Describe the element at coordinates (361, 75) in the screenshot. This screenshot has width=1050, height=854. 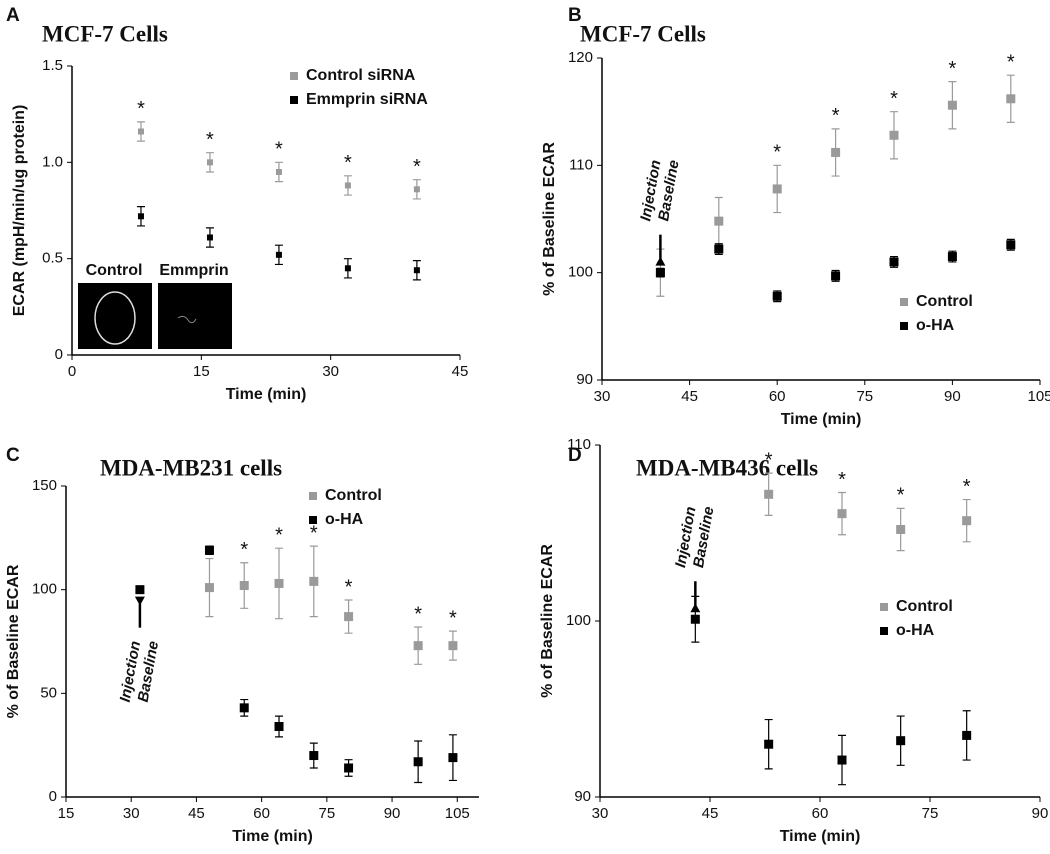
I see `legend-label: Control siRNA` at that location.